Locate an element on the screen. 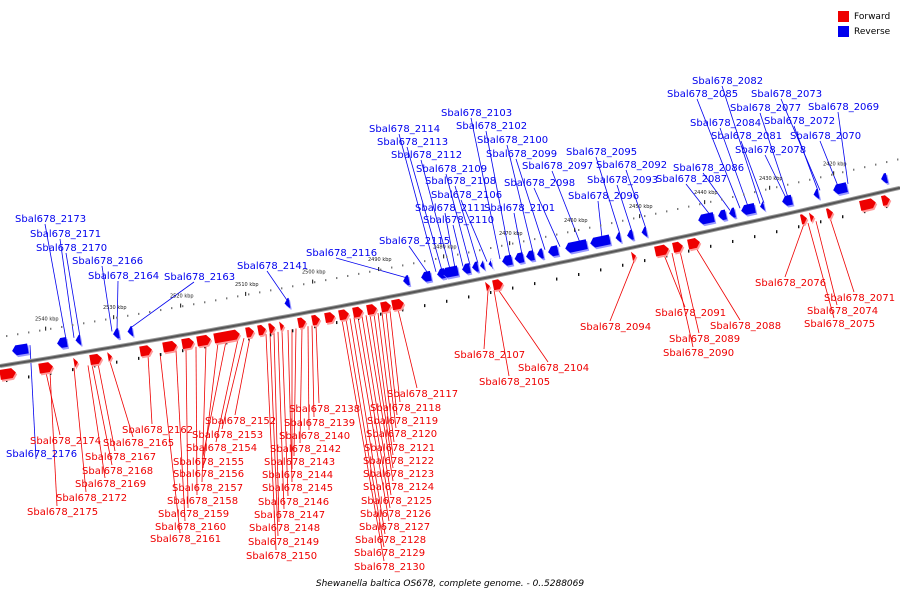 The image size is (900, 600). gene-label: Sbal678_2116 is located at coordinates (341, 253).